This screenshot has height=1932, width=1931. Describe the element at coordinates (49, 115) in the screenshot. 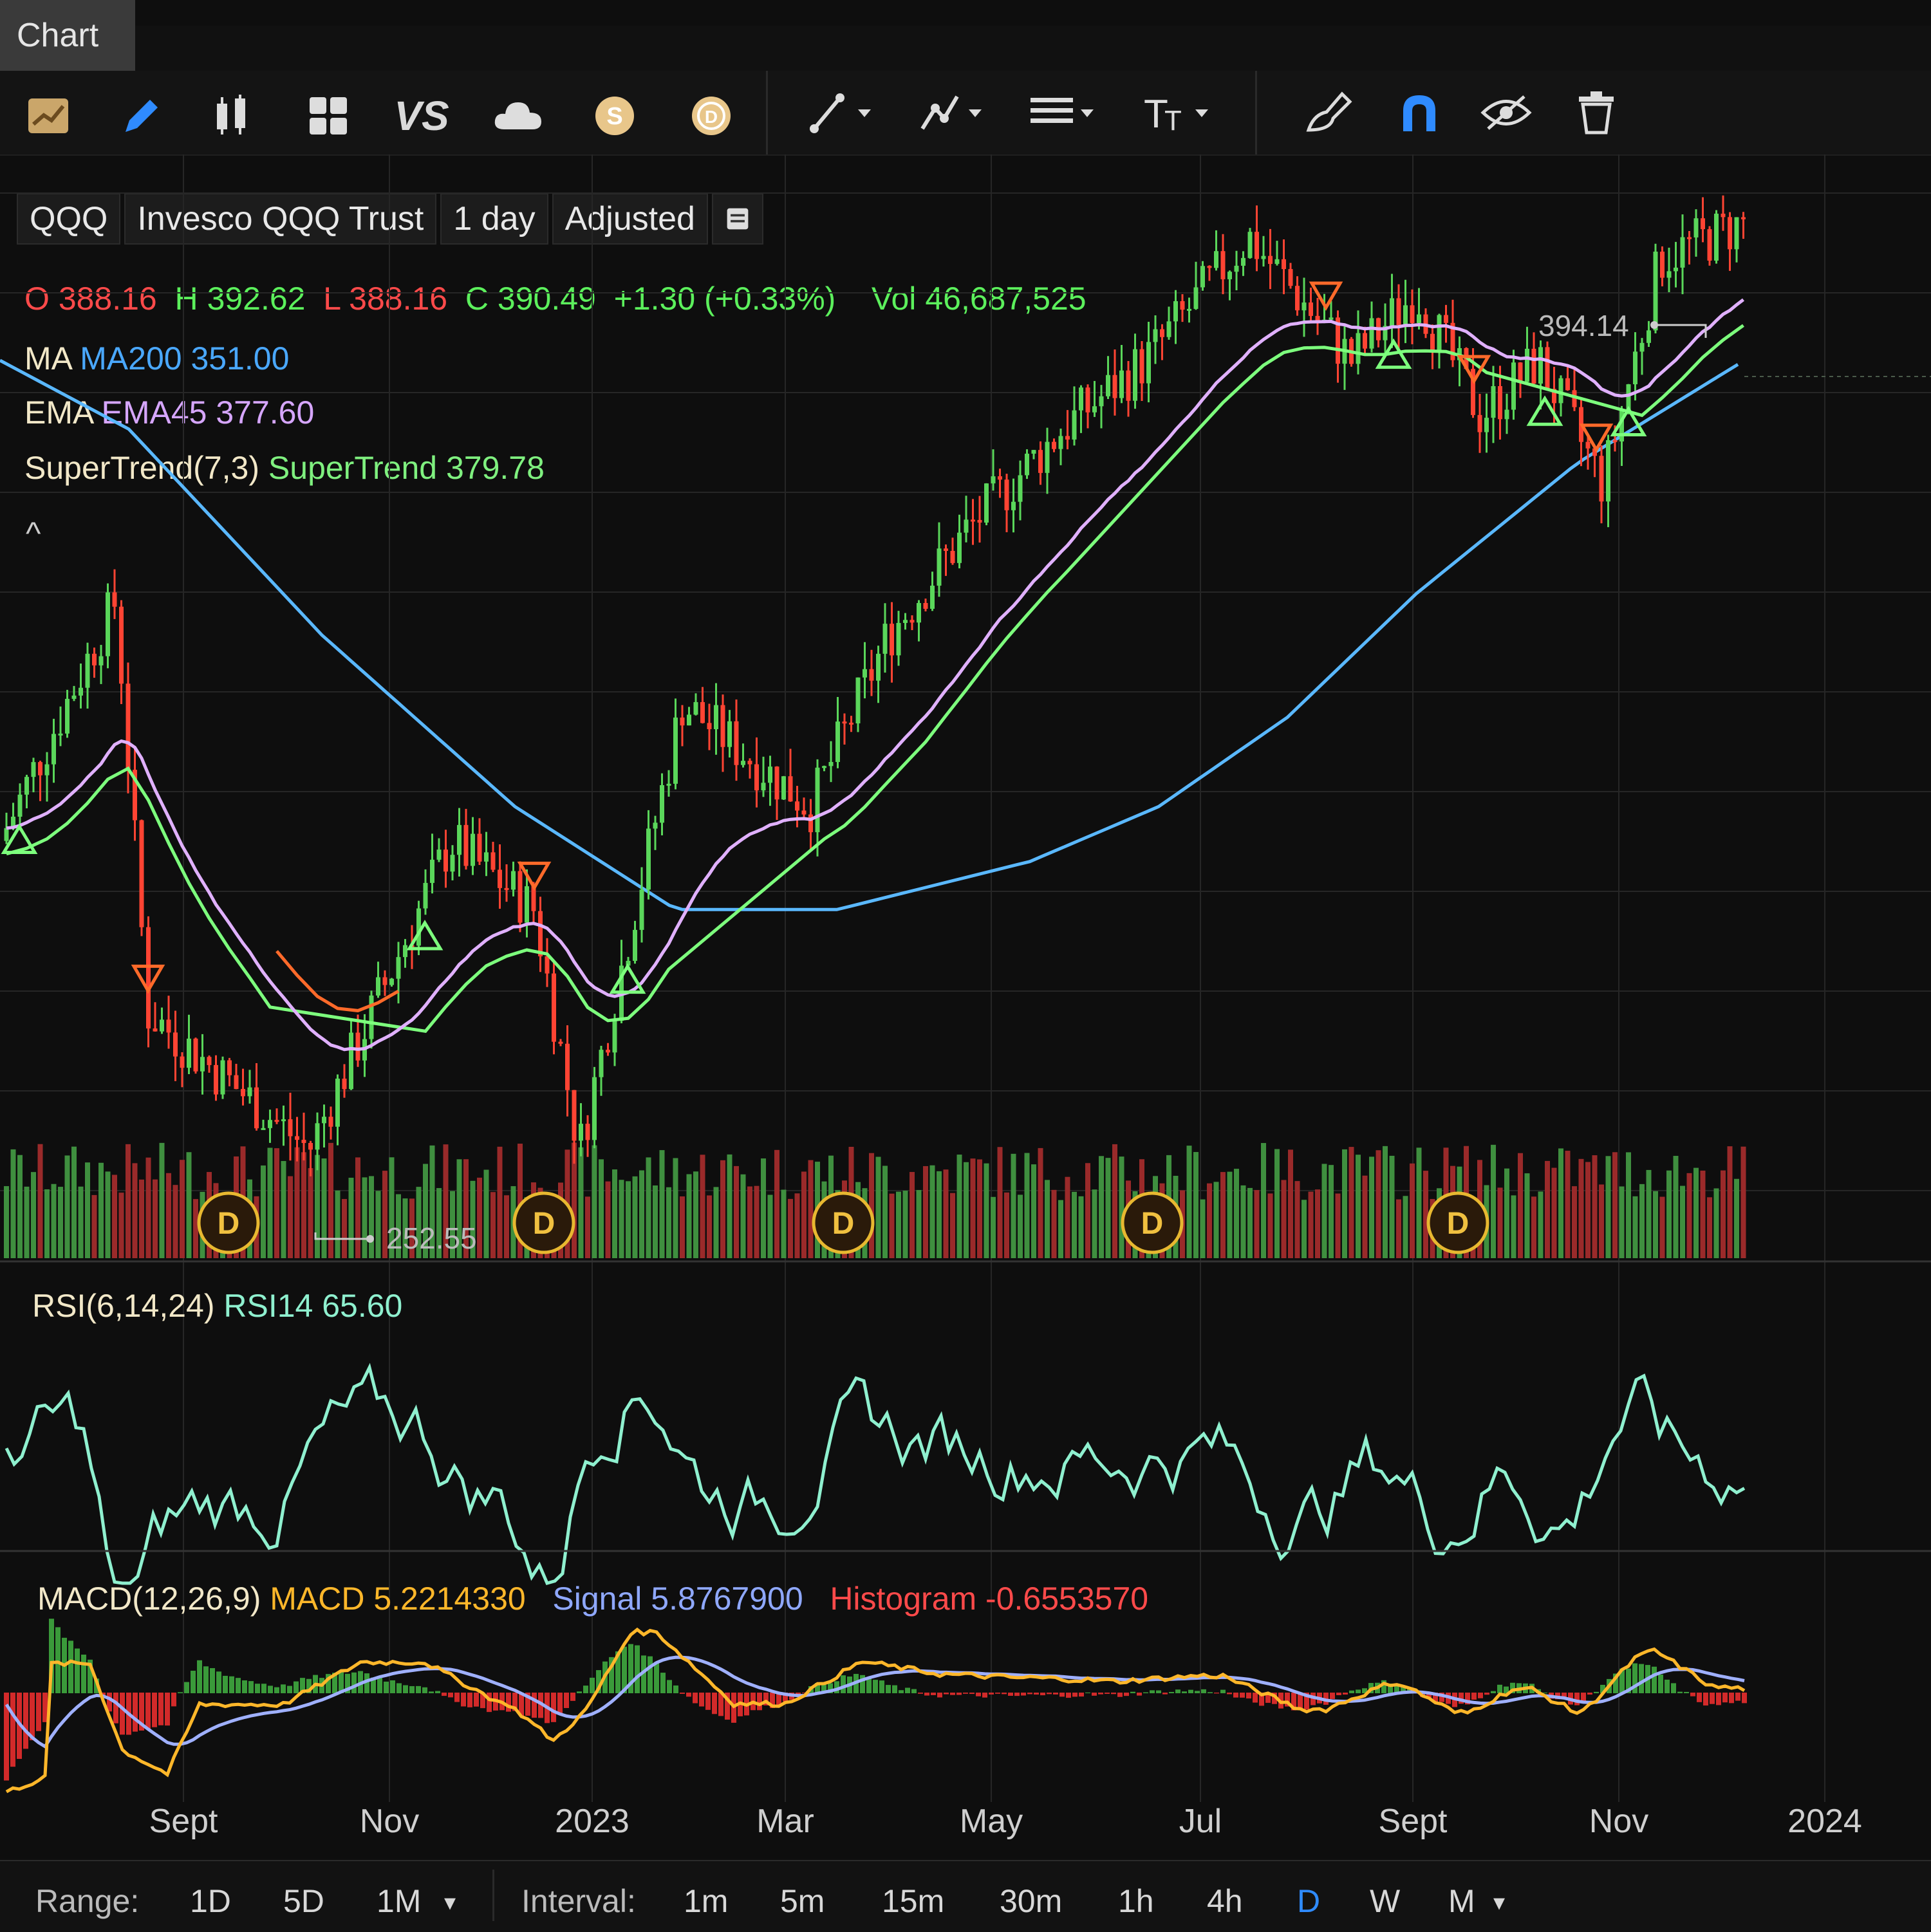

I see `chart-type-icon` at that location.